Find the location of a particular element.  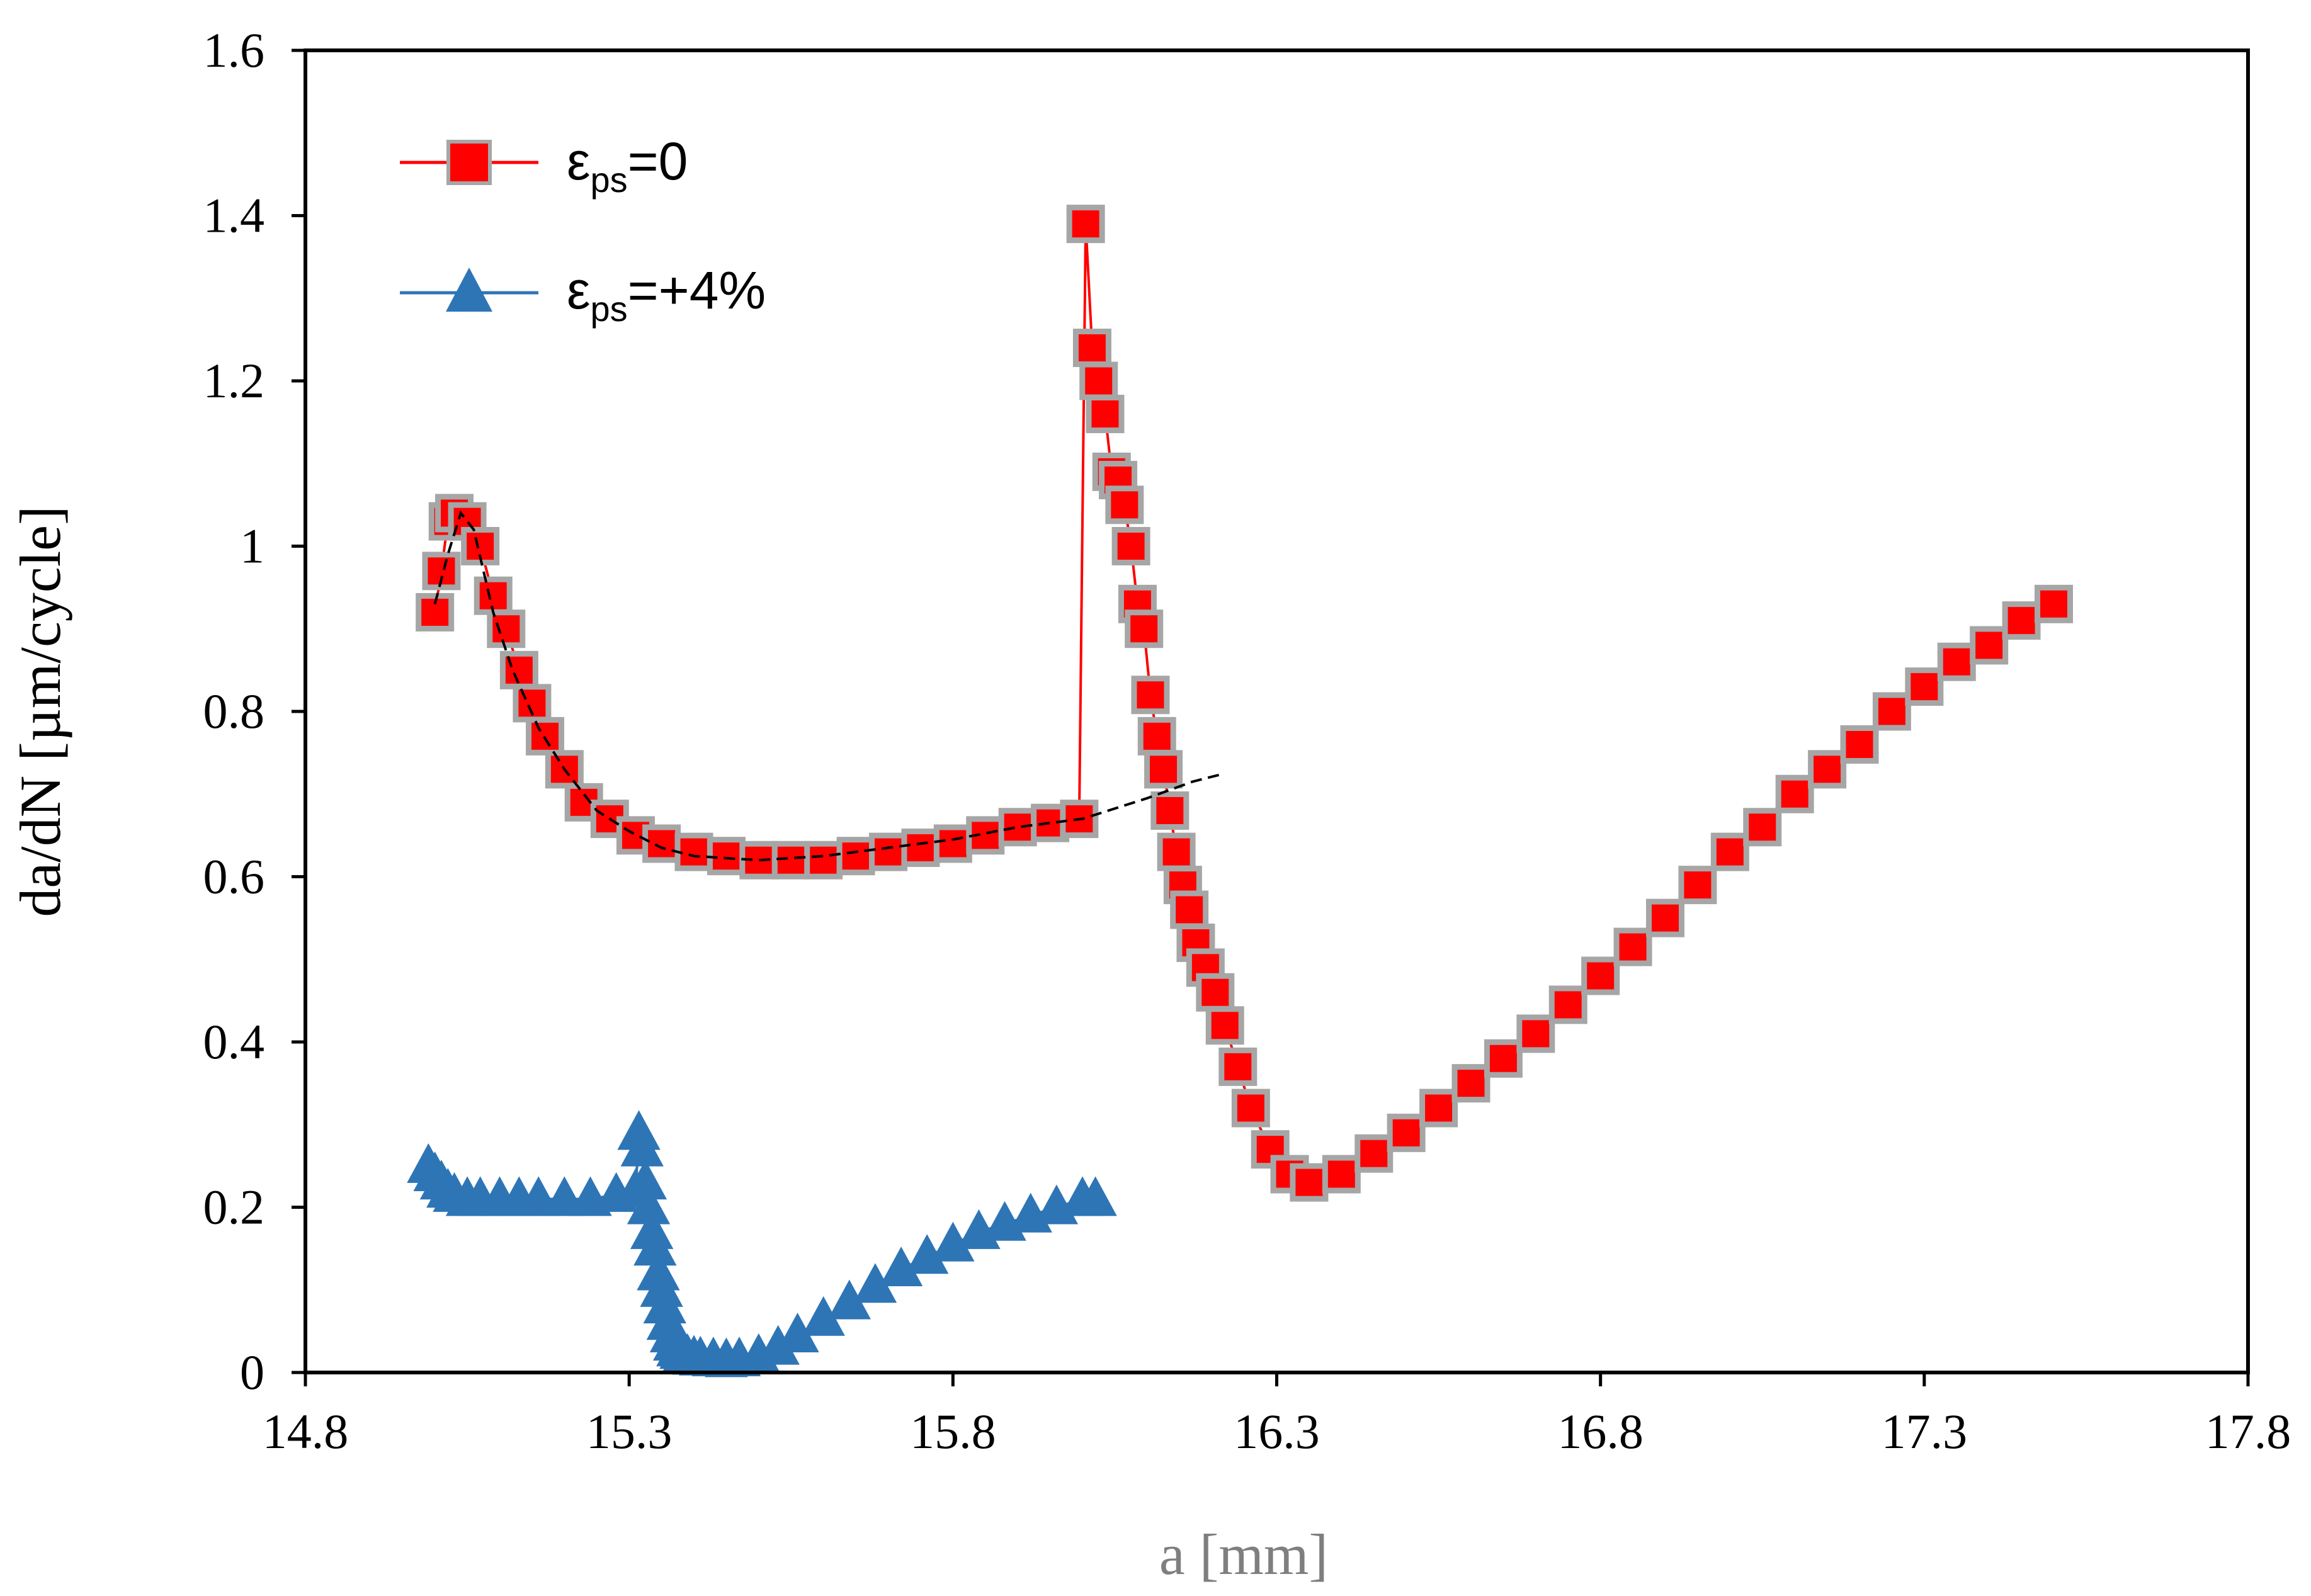

x-tick-label: 14.8 is located at coordinates (306, 1431).